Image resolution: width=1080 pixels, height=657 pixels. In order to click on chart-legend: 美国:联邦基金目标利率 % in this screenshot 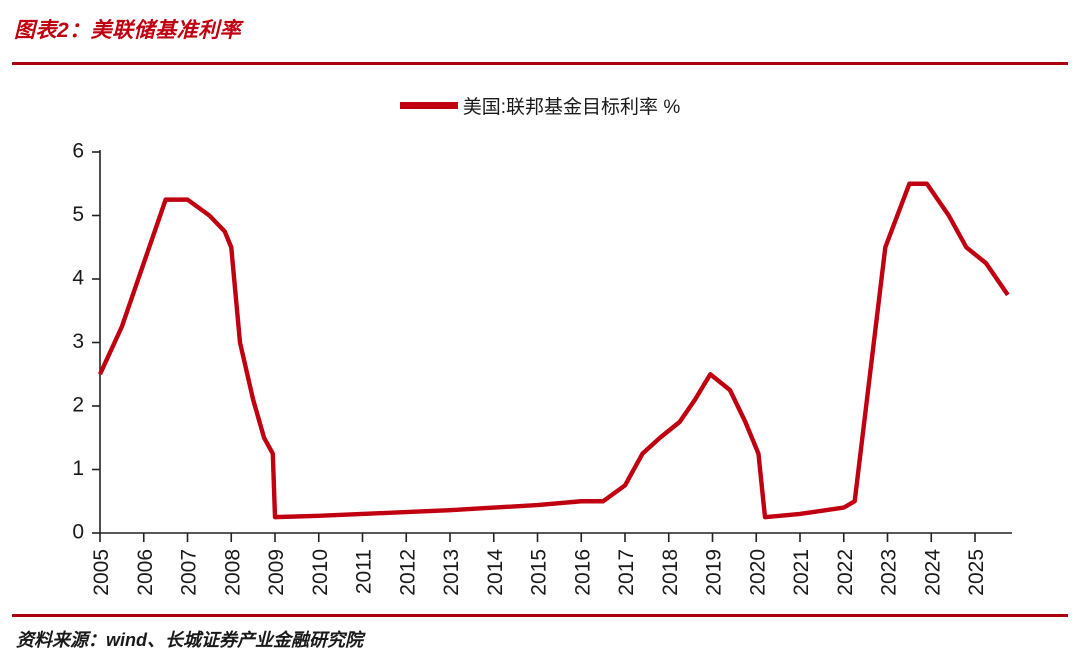, I will do `click(540, 105)`.